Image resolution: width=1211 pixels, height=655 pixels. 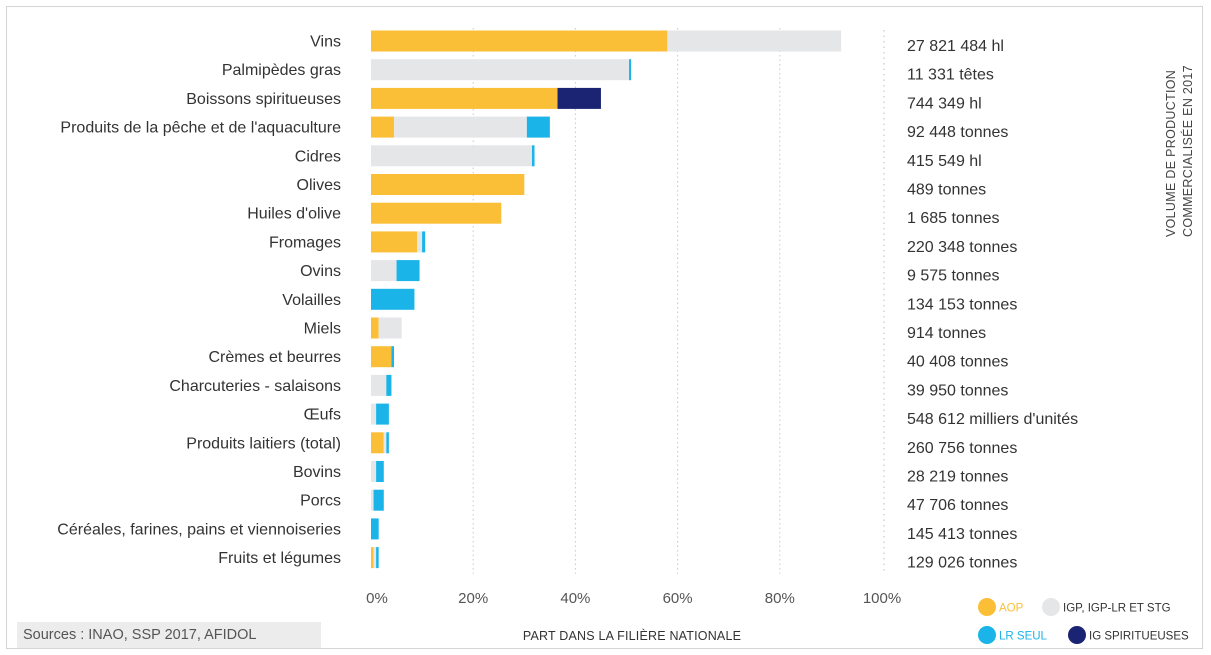 I want to click on category-label-charcuteries-salaisons: Charcuteries - salaisons, so click(x=255, y=386).